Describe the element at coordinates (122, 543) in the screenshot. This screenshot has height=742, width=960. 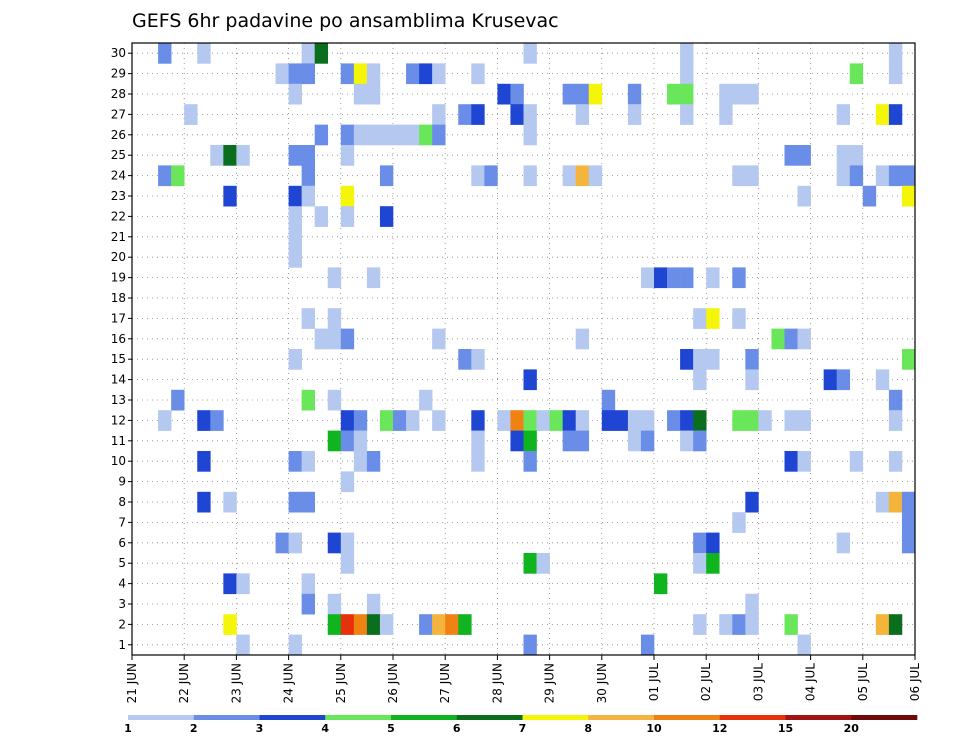
I see `y-tick-label: 6` at that location.